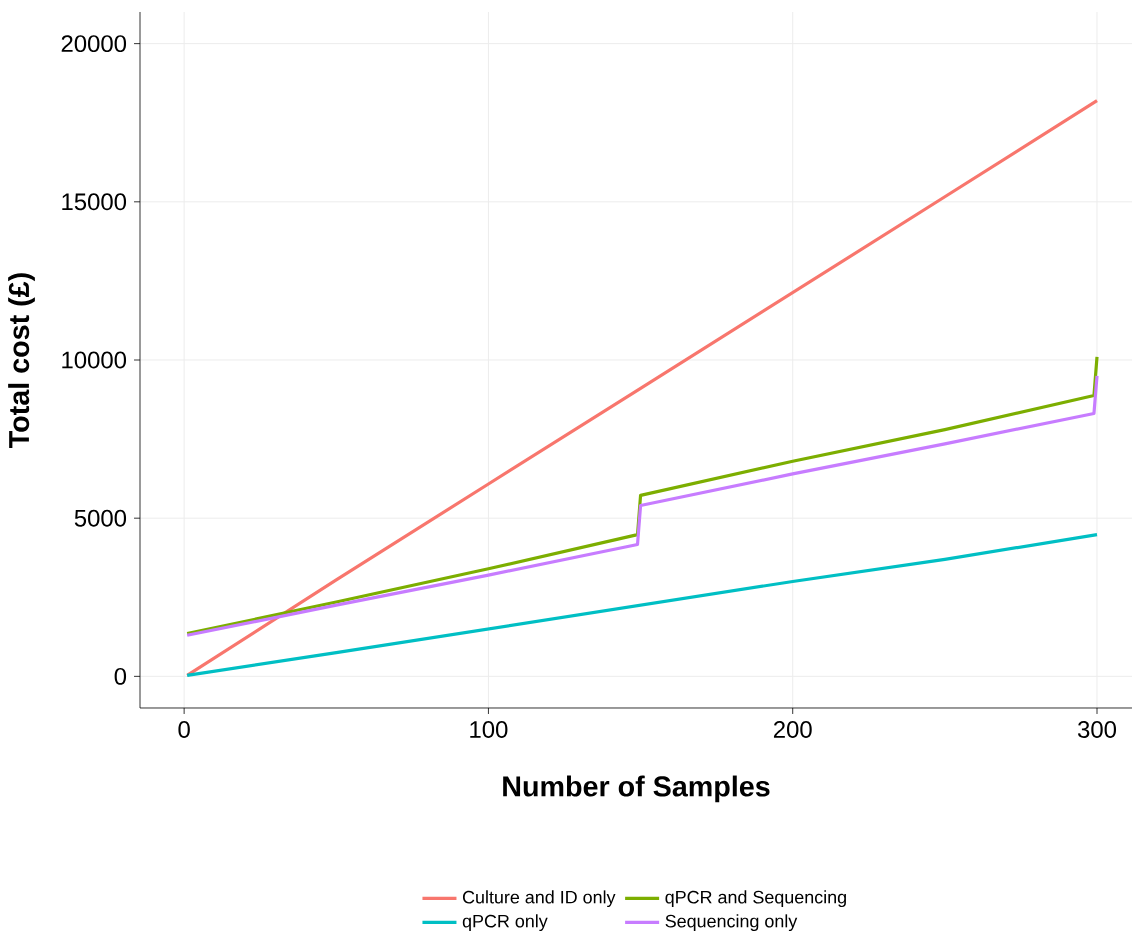 The width and height of the screenshot is (1134, 938). I want to click on legend-label: qPCR and Sequencing, so click(755, 898).